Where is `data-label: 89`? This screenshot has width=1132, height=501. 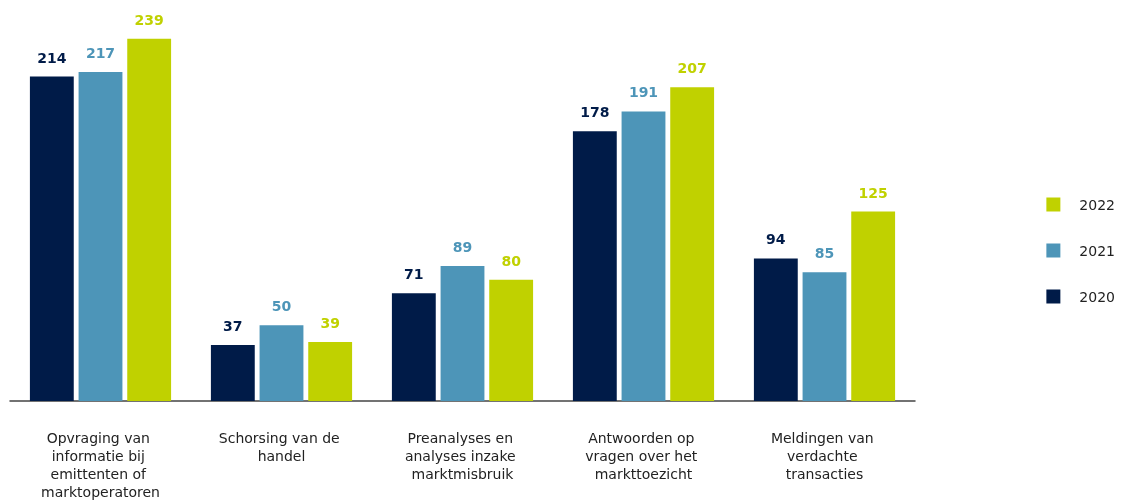 data-label: 89 is located at coordinates (462, 247).